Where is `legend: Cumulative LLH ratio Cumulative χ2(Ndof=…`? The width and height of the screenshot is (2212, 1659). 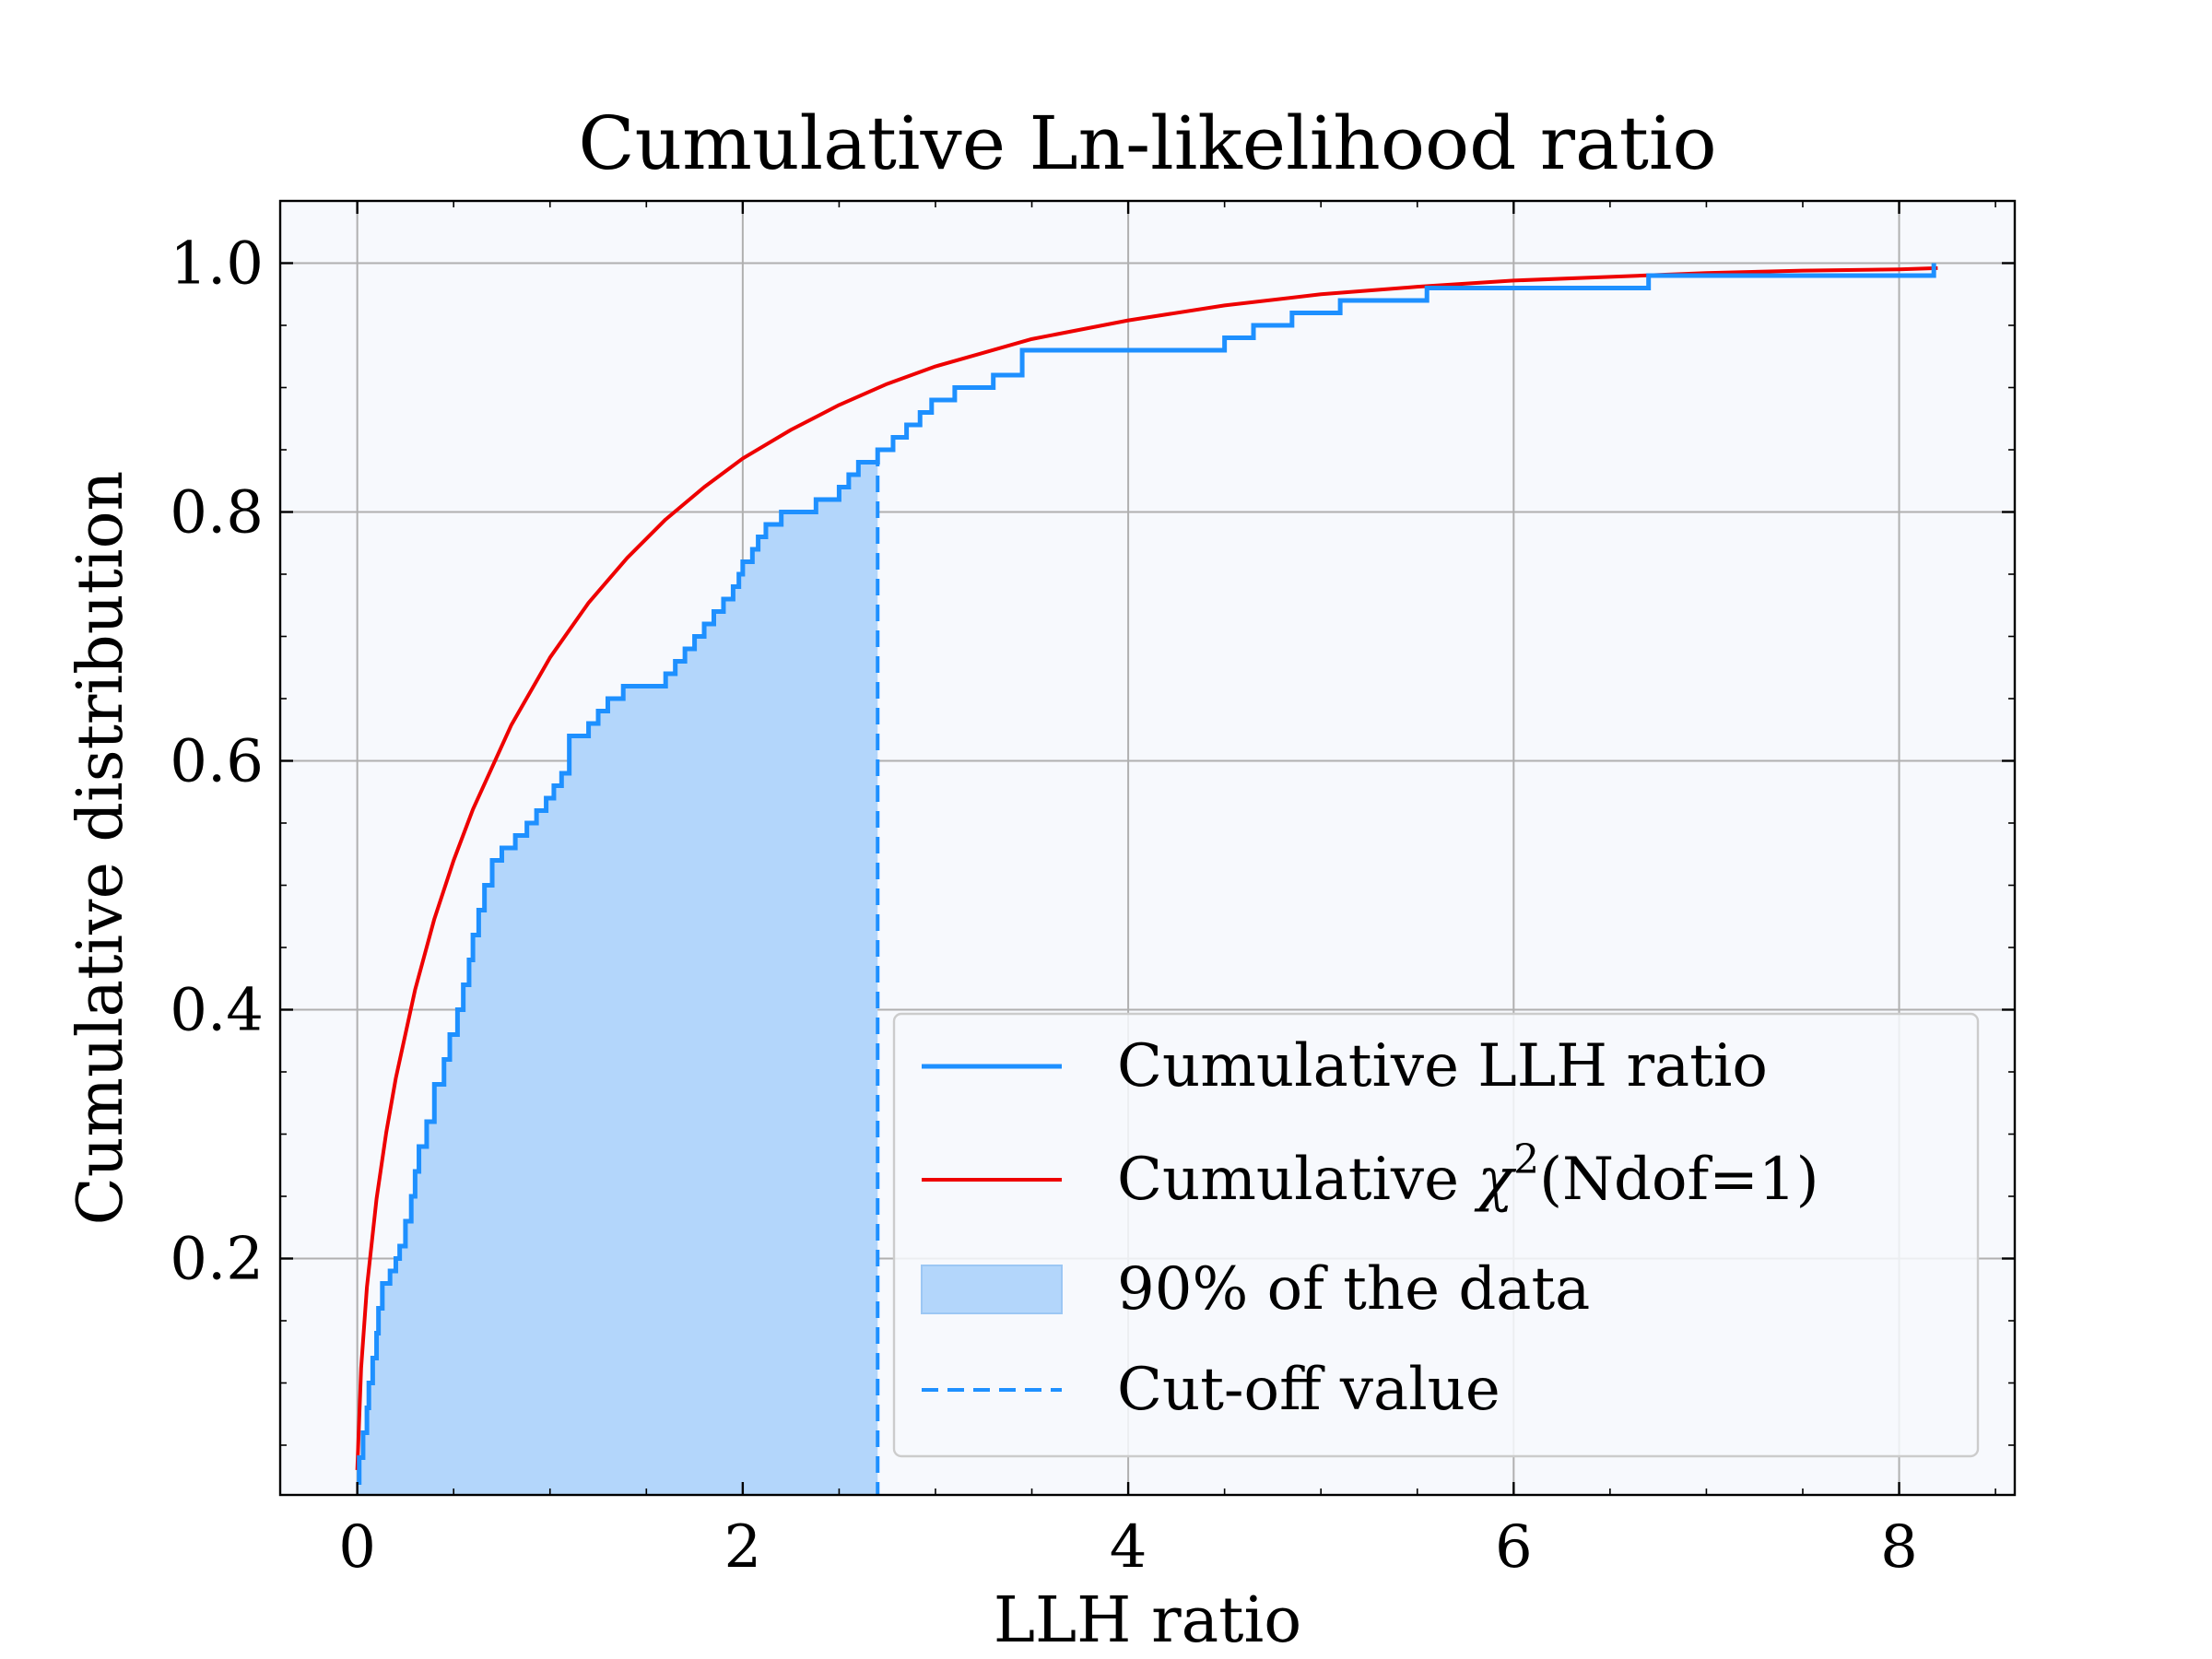 legend: Cumulative LLH ratio Cumulative χ2(Ndof=… is located at coordinates (1436, 1235).